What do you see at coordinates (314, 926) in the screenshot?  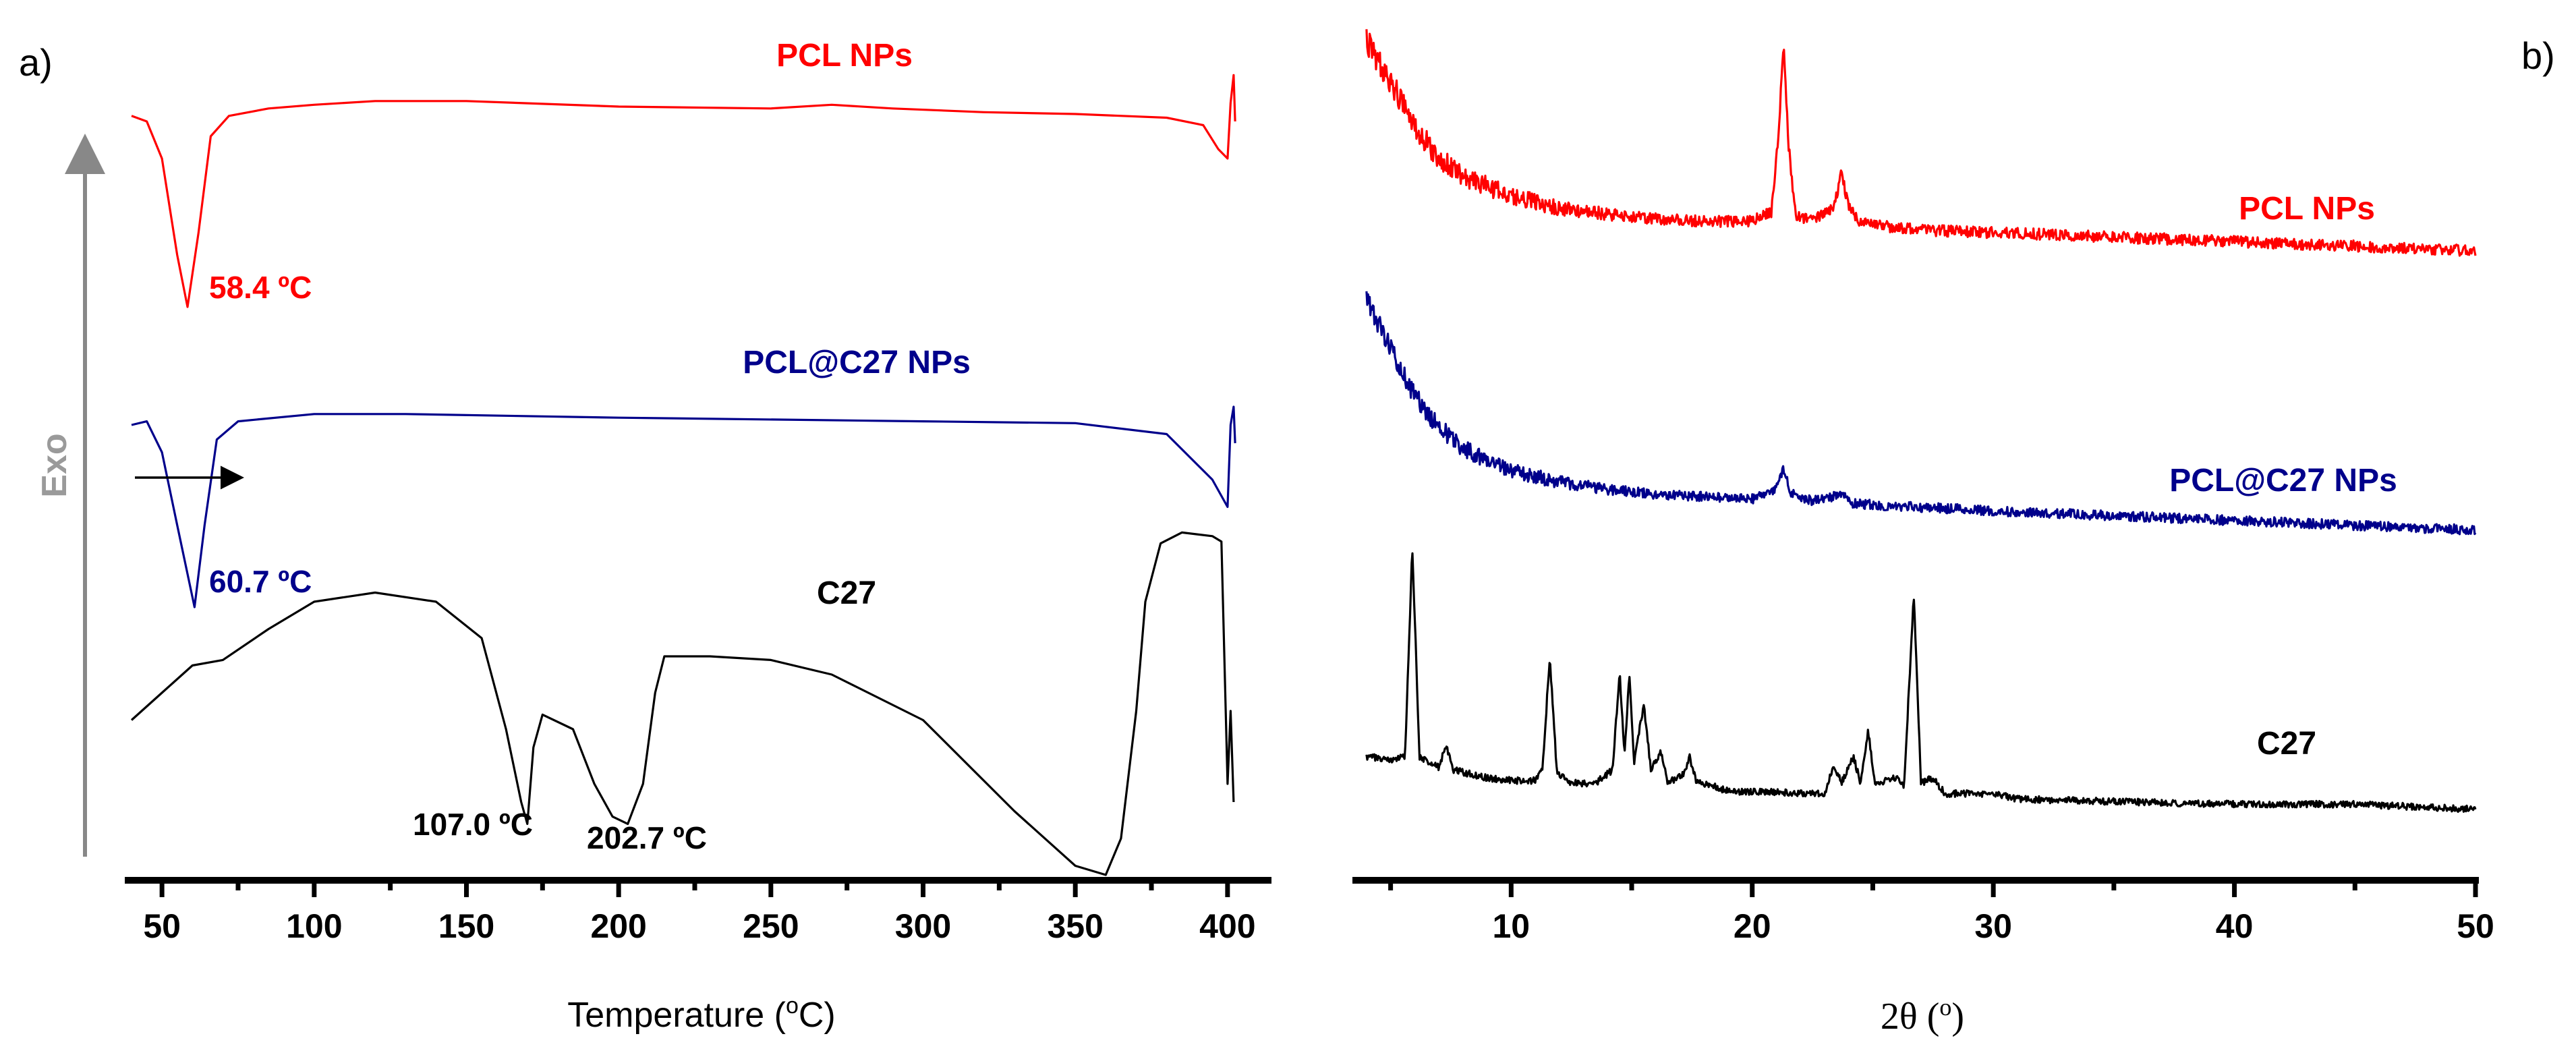 I see `x-tick-label-a: 100` at bounding box center [314, 926].